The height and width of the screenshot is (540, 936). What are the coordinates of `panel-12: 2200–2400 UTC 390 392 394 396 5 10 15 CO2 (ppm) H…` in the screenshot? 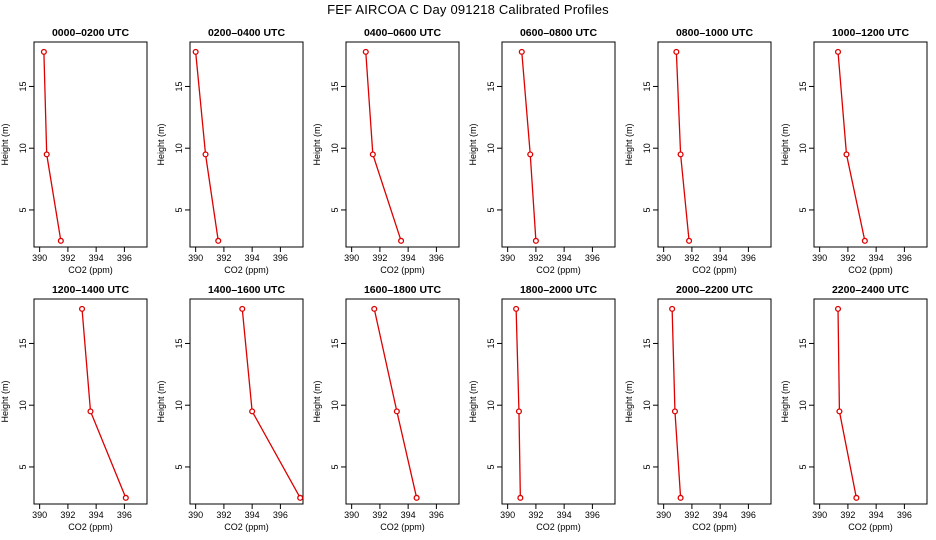 It's located at (854, 408).